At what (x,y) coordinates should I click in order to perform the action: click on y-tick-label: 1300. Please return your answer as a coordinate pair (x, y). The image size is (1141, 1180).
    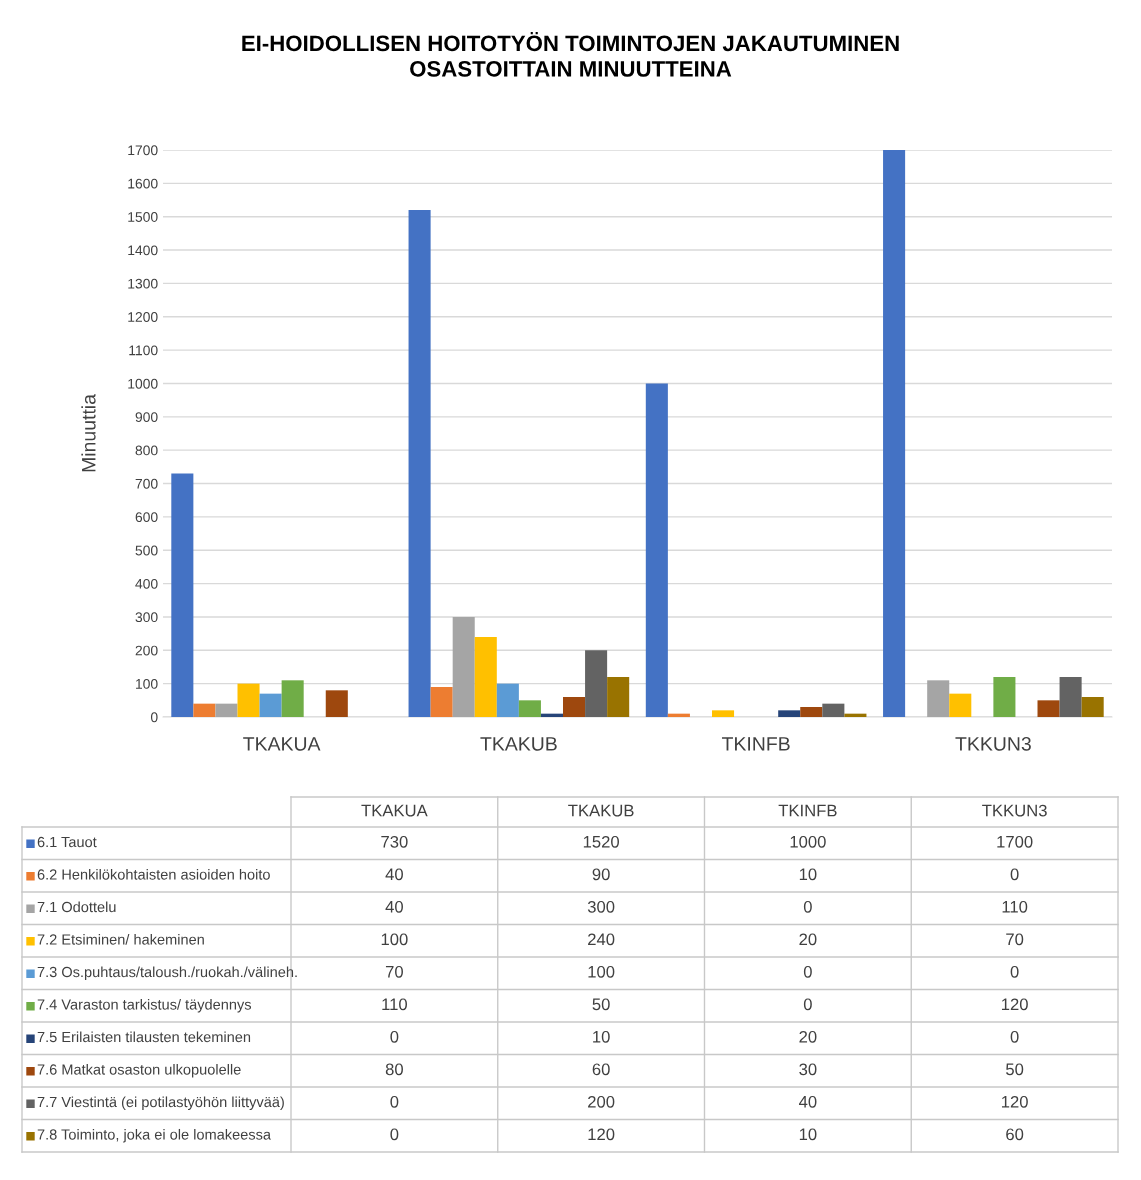
    Looking at the image, I should click on (143, 283).